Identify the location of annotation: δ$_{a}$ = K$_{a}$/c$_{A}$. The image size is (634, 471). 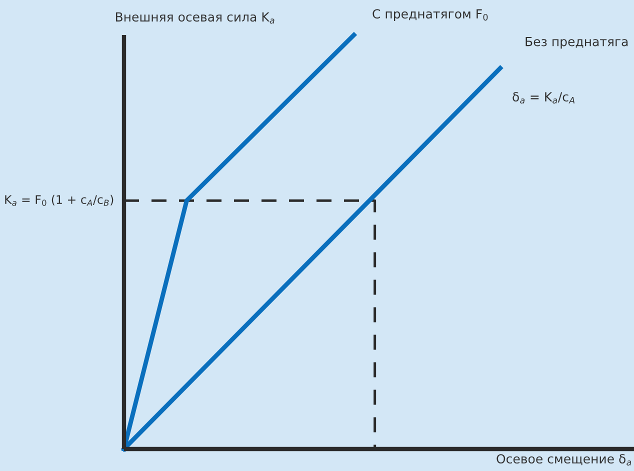
(543, 98).